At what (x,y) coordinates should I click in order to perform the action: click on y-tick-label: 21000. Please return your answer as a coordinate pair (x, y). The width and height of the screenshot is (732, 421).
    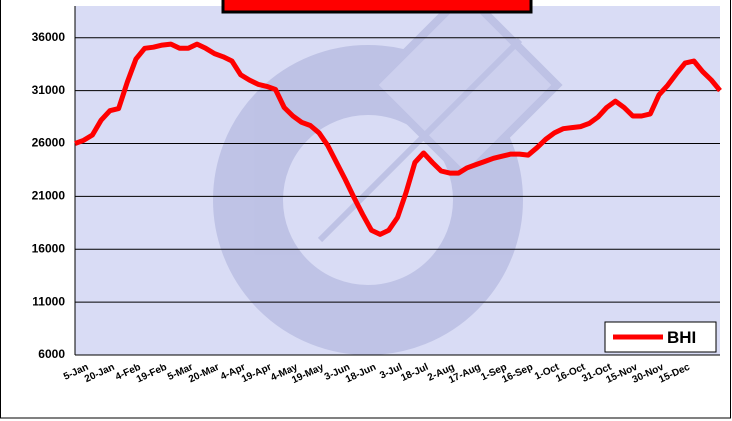
    Looking at the image, I should click on (49, 196).